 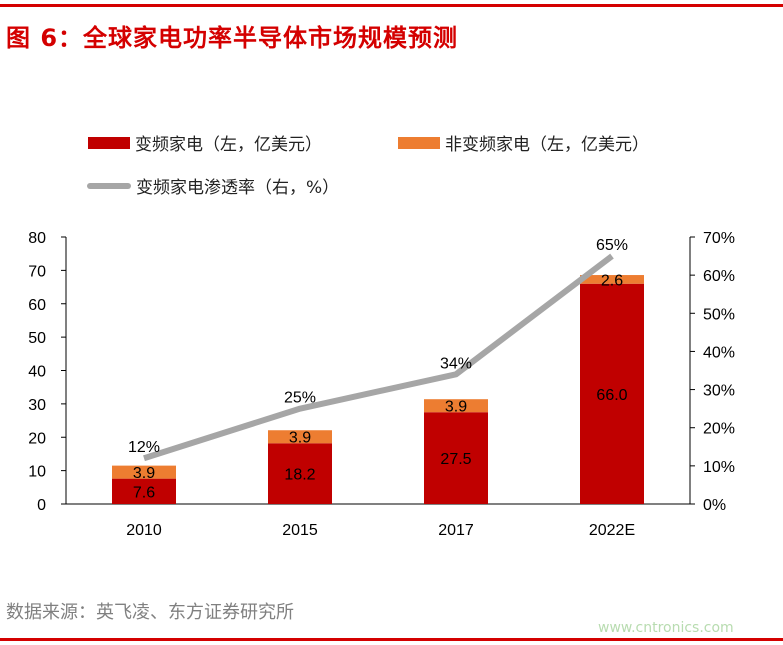 I want to click on legend-label: 变频家电（左，亿美元）, so click(x=228, y=145).